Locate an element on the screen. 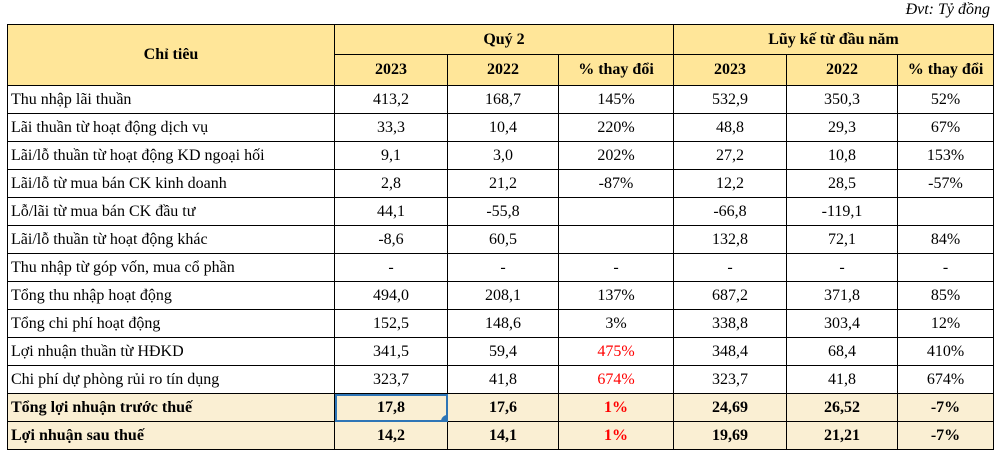  row-label-cell: Lợi nhuận sau thuế is located at coordinates (171, 435).